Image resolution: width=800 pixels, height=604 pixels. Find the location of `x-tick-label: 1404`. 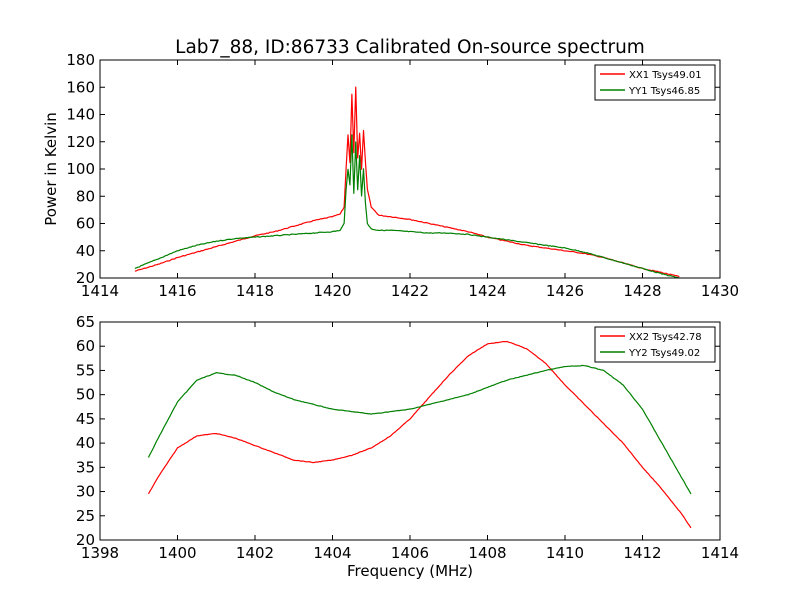

x-tick-label: 1404 is located at coordinates (332, 553).